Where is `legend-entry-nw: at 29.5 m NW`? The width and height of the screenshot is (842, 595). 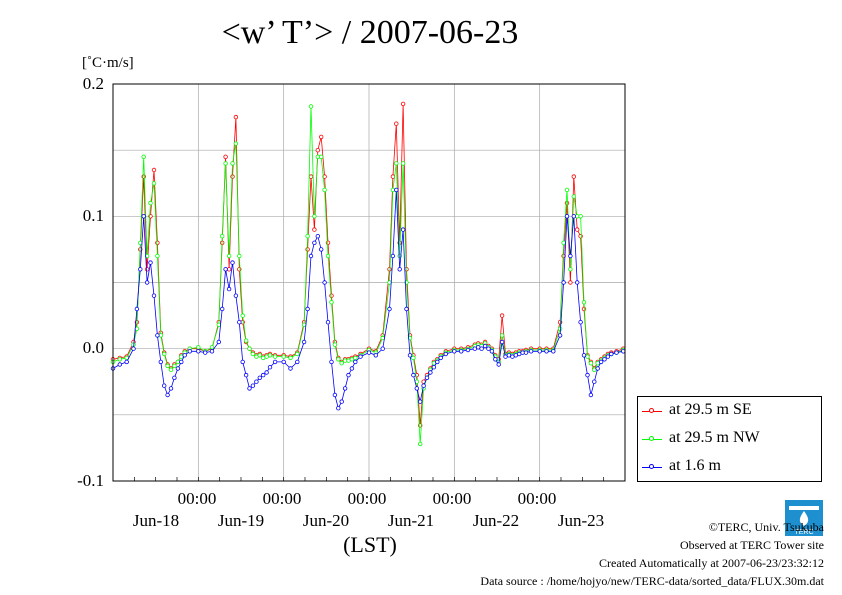
legend-entry-nw: at 29.5 m NW is located at coordinates (731, 440).